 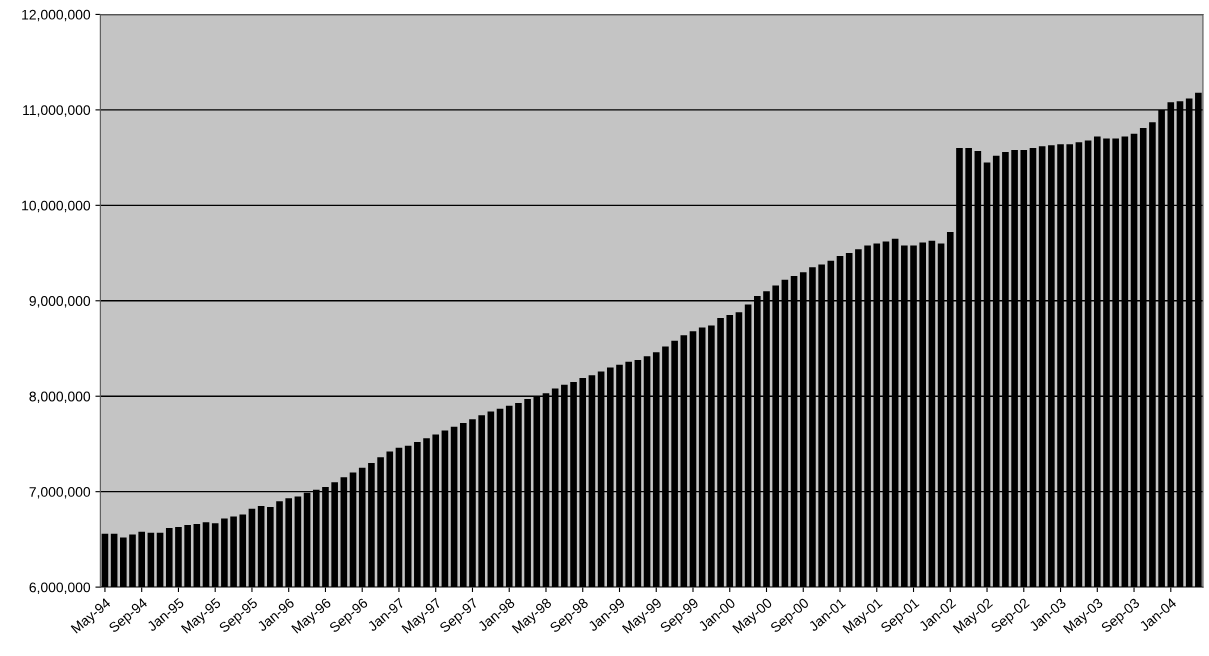 What do you see at coordinates (60, 302) in the screenshot?
I see `y-tick-label: 9,000,000` at bounding box center [60, 302].